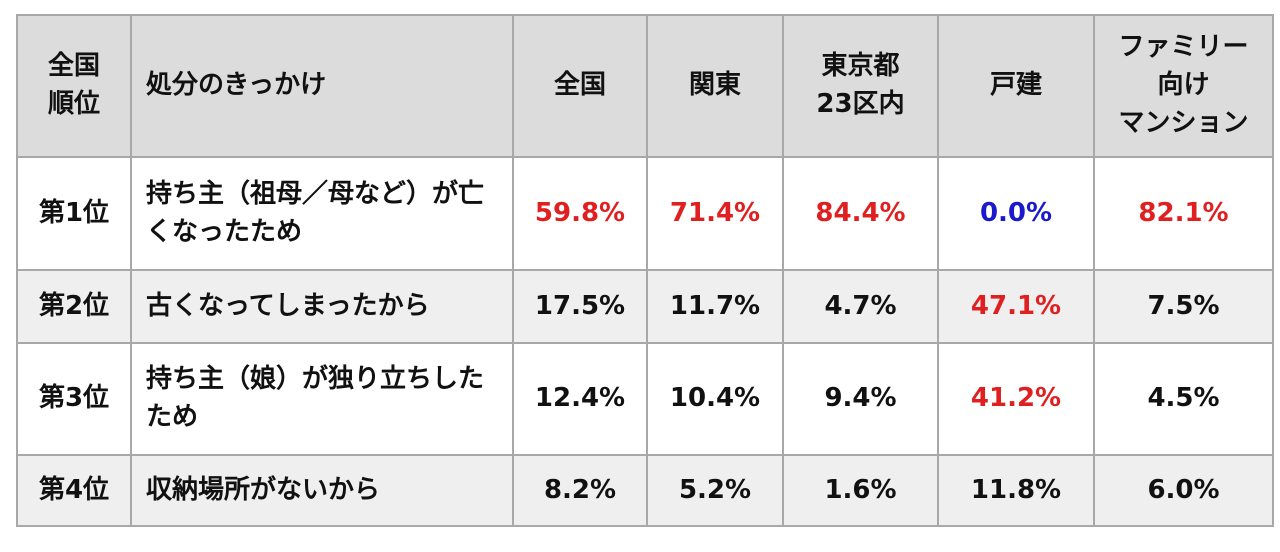  What do you see at coordinates (860, 306) in the screenshot?
I see `value-cell: 4.7%` at bounding box center [860, 306].